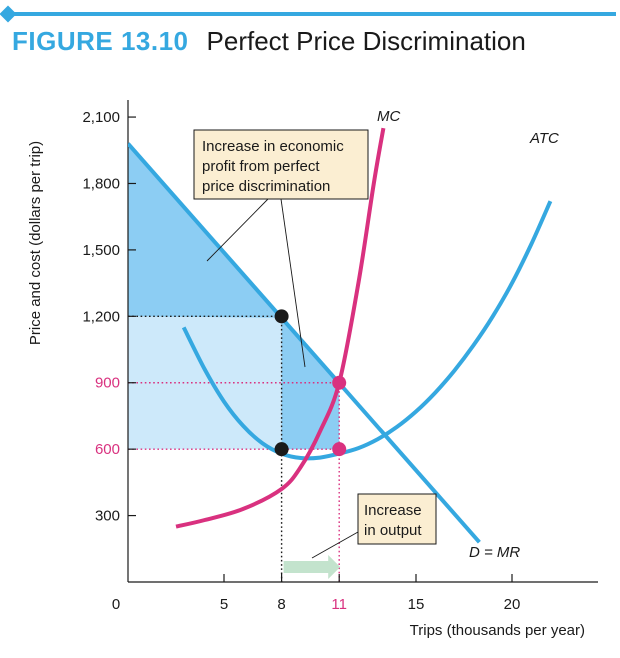 This screenshot has width=620, height=658. I want to click on output-callout-line-2: in output, so click(393, 530).